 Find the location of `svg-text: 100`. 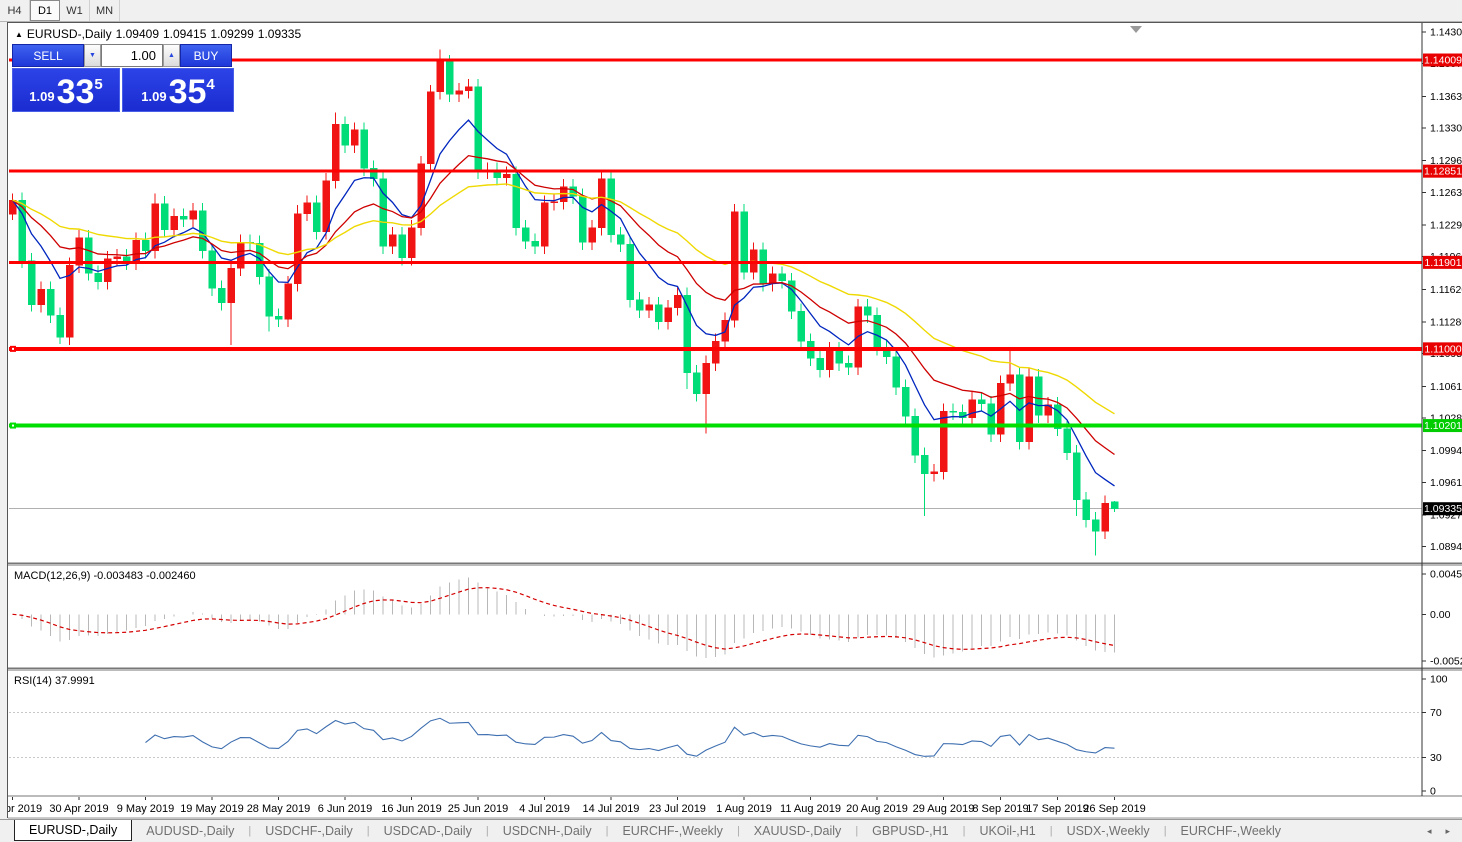

svg-text: 100 is located at coordinates (1439, 680).